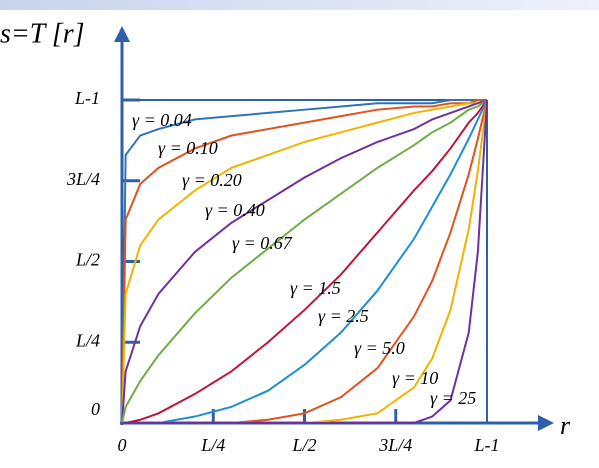  I want to click on y-axis-label: s=T [r], so click(42, 33).